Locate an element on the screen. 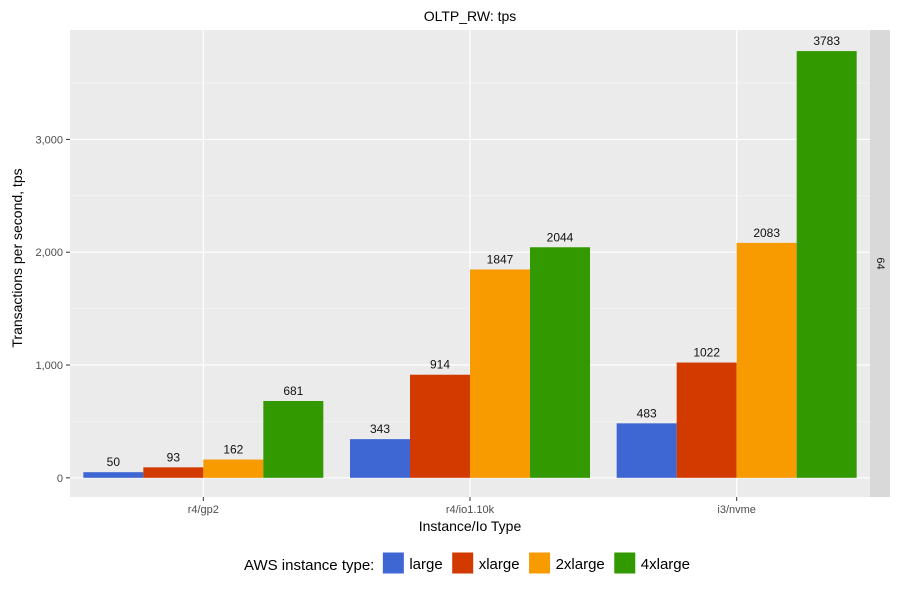  x-tick-label: r4/gp2 is located at coordinates (203, 510).